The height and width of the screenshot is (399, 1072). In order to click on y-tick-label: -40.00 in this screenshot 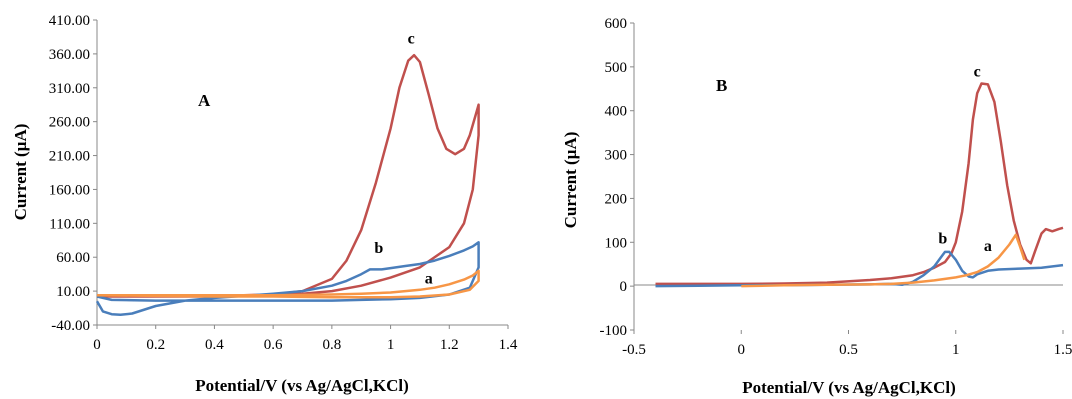, I will do `click(70, 326)`.